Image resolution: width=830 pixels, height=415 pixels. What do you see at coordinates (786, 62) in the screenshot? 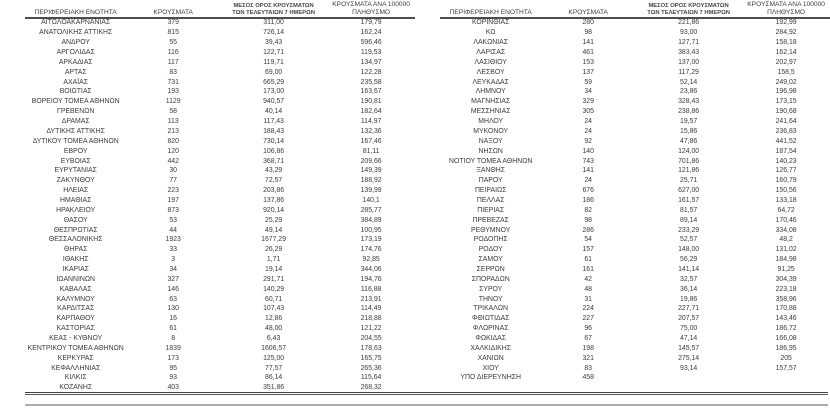
I see `per100k-cell: 202,97` at bounding box center [786, 62].